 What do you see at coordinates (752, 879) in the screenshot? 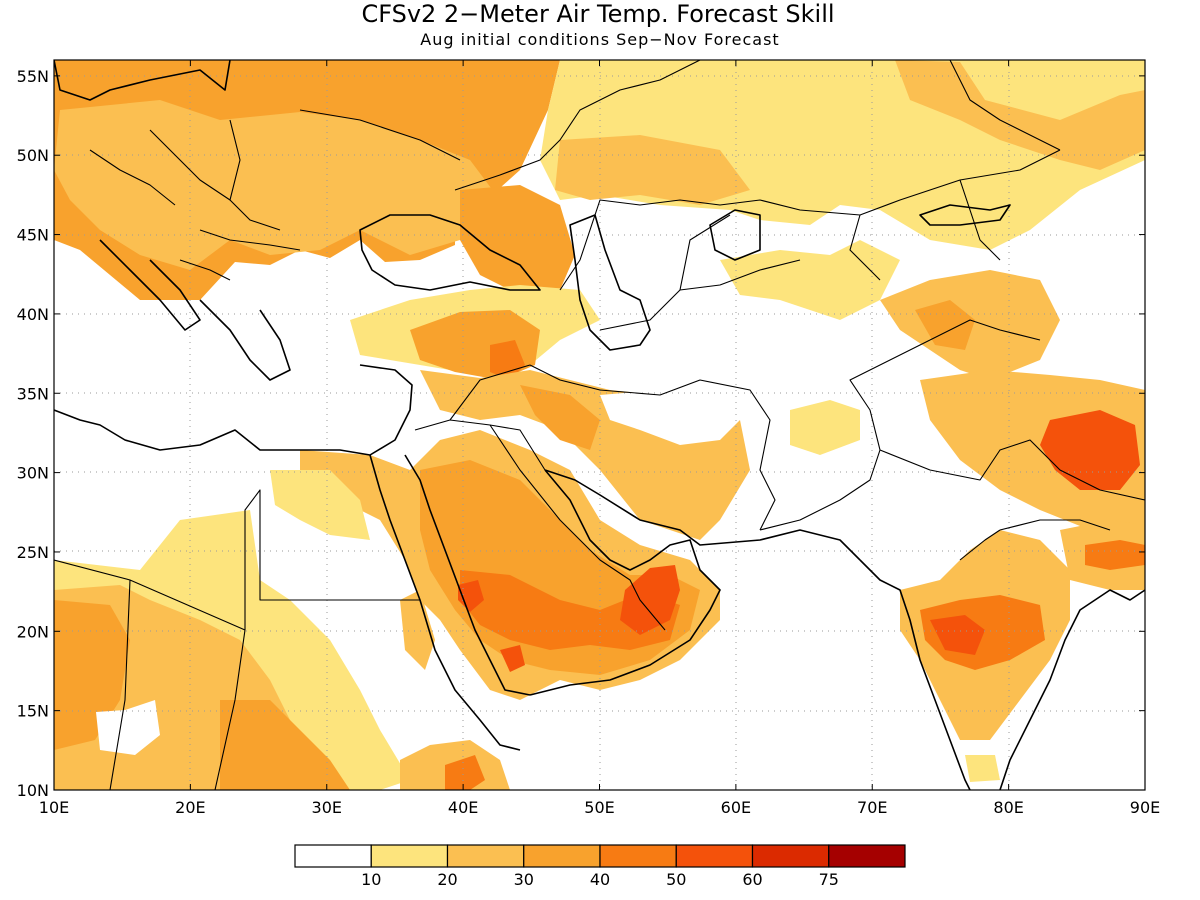
I see `colorbar-label: 60` at bounding box center [752, 879].